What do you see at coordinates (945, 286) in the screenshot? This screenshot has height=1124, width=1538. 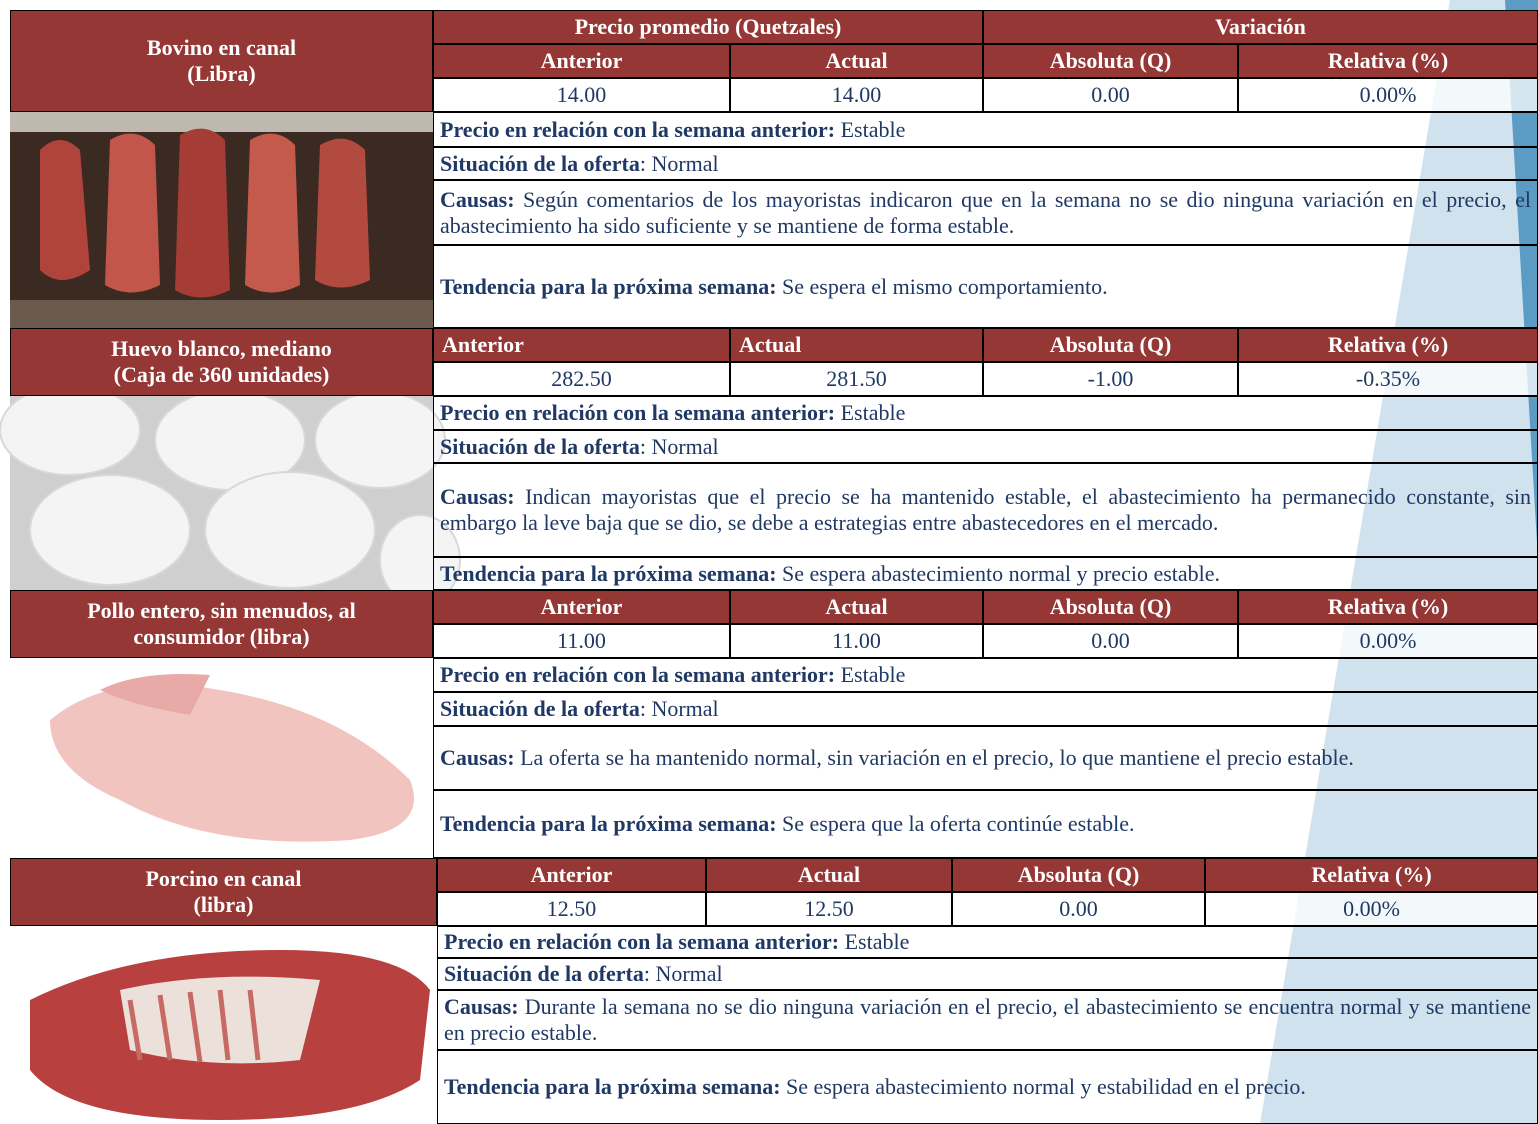 I see `trend-value: Se espera el mismo comportamiento.` at bounding box center [945, 286].